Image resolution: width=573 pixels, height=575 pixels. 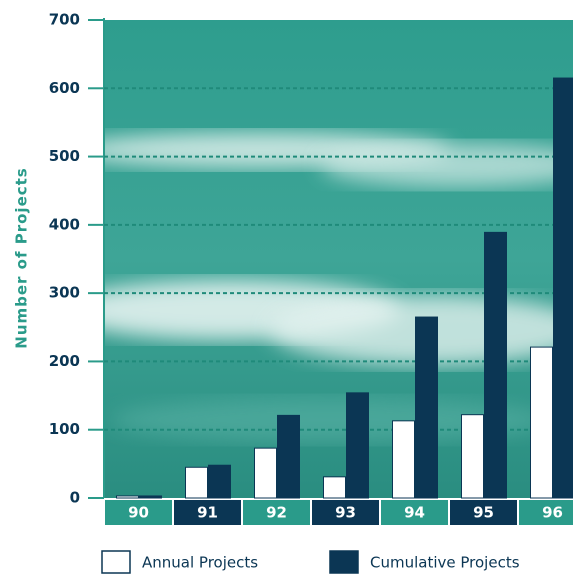 I want to click on x-tick-label: 95, so click(x=483, y=513).